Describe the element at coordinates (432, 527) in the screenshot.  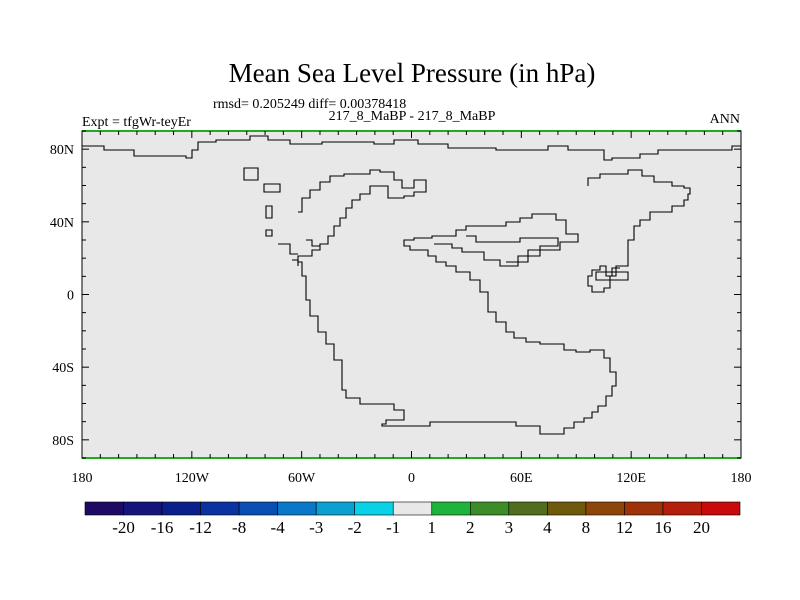
I see `colorbar-label: 1` at that location.